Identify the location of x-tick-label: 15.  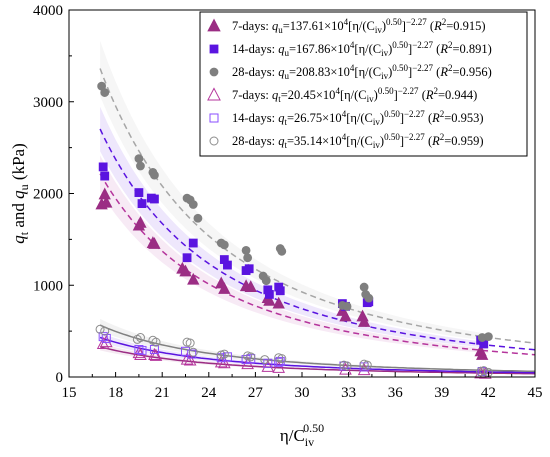
(69, 393).